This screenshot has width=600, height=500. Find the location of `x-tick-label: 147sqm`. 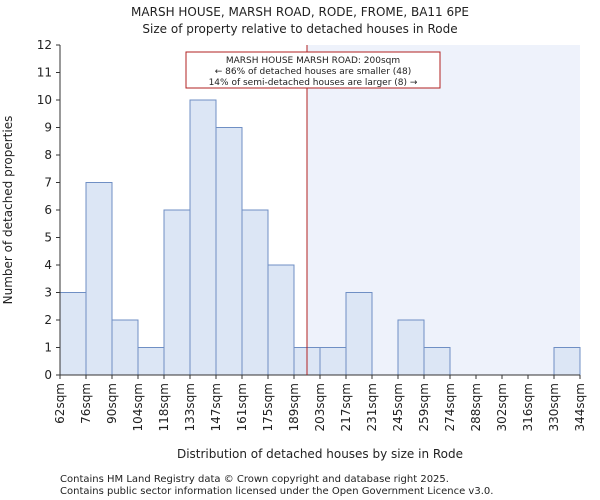

x-tick-label: 147sqm is located at coordinates (216, 407).